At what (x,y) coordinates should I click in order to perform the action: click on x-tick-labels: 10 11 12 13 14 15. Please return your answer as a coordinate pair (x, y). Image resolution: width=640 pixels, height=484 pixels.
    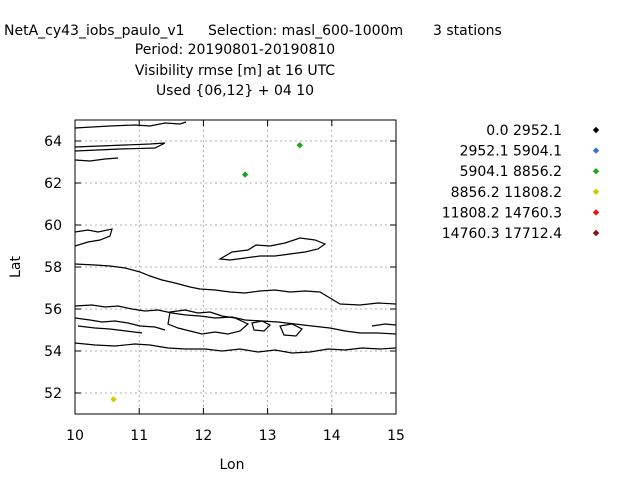
    Looking at the image, I should click on (235, 436).